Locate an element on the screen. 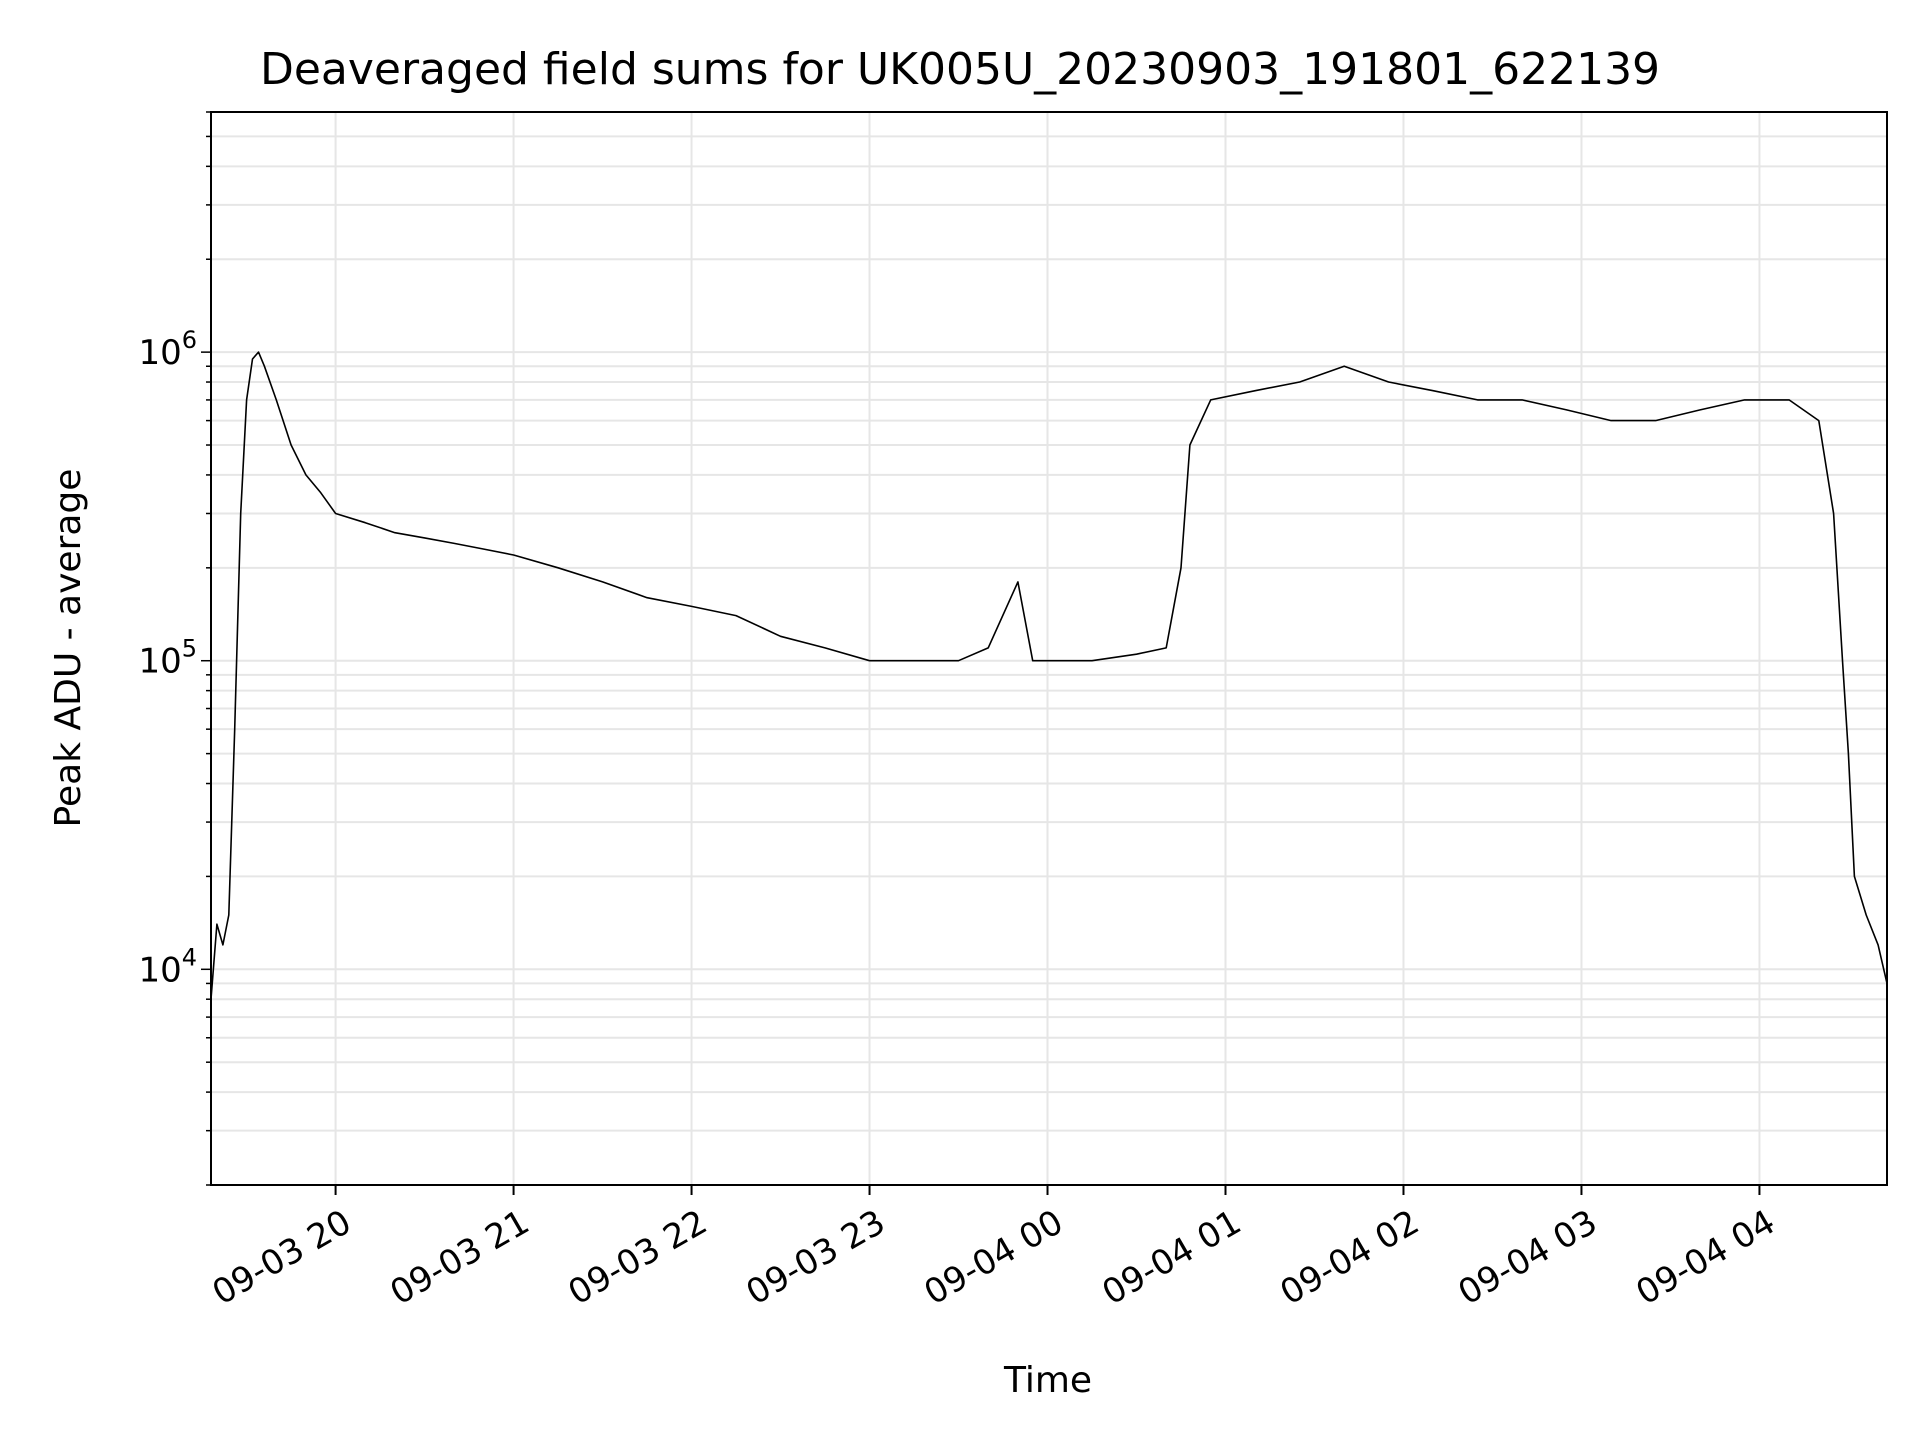 This screenshot has width=1920, height=1440. y-tick-label: 10⁵ is located at coordinates (167, 658).